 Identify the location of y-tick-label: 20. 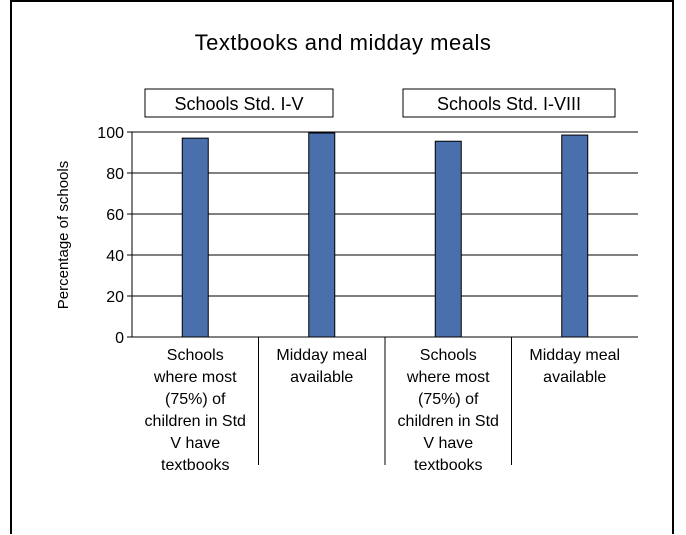
(115, 297).